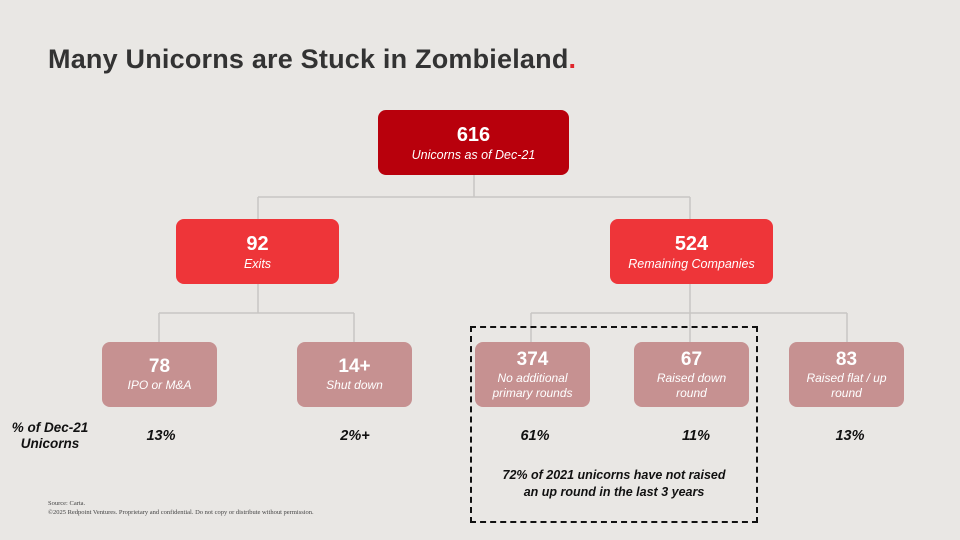 This screenshot has width=960, height=540. Describe the element at coordinates (161, 436) in the screenshot. I see `pct-ipo-or-ma: 13%` at that location.